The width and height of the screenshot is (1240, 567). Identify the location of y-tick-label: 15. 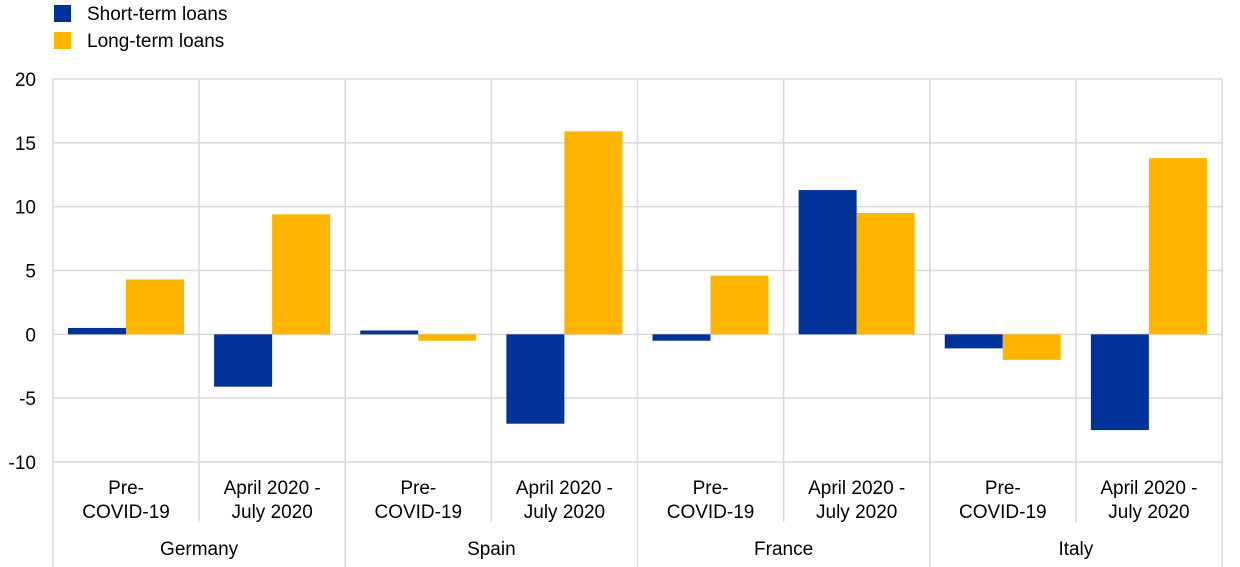
(25, 144).